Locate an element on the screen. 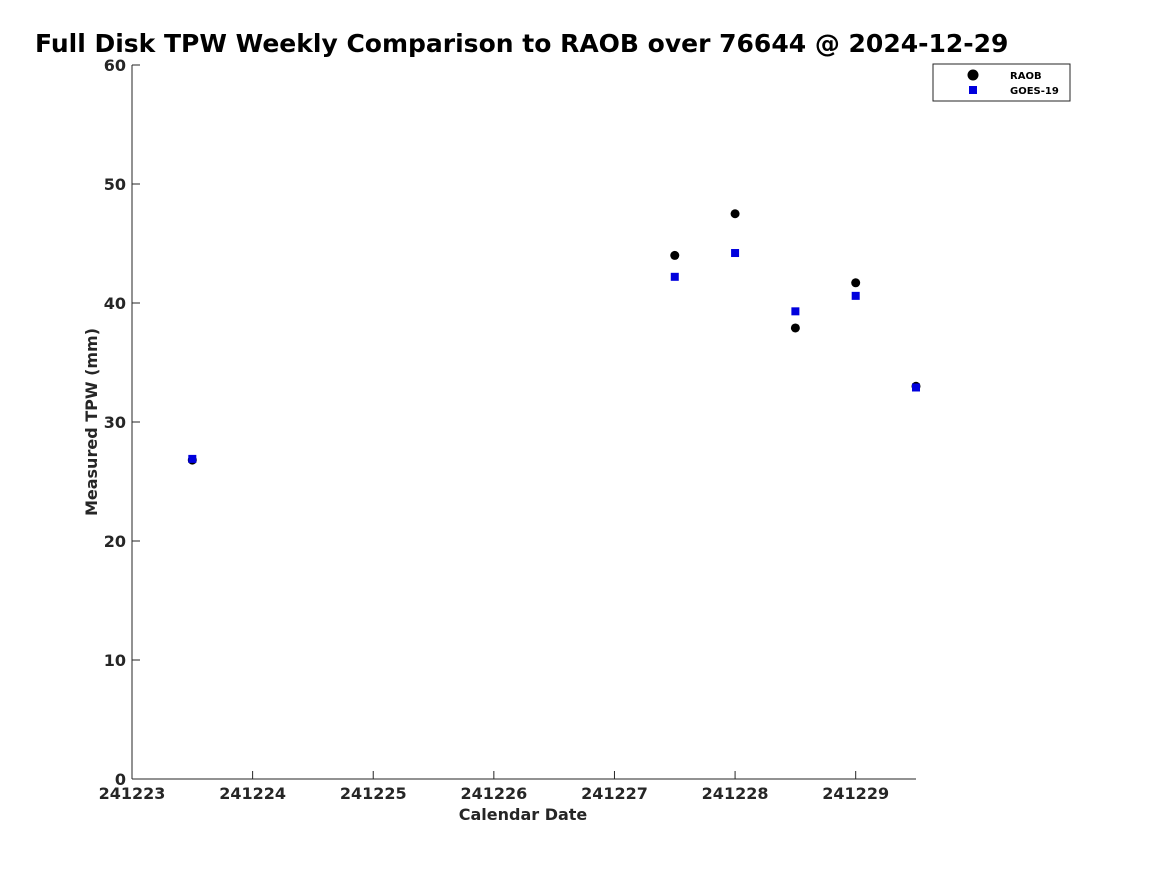 The image size is (1167, 875). x-tick-label: 241228 is located at coordinates (735, 793).